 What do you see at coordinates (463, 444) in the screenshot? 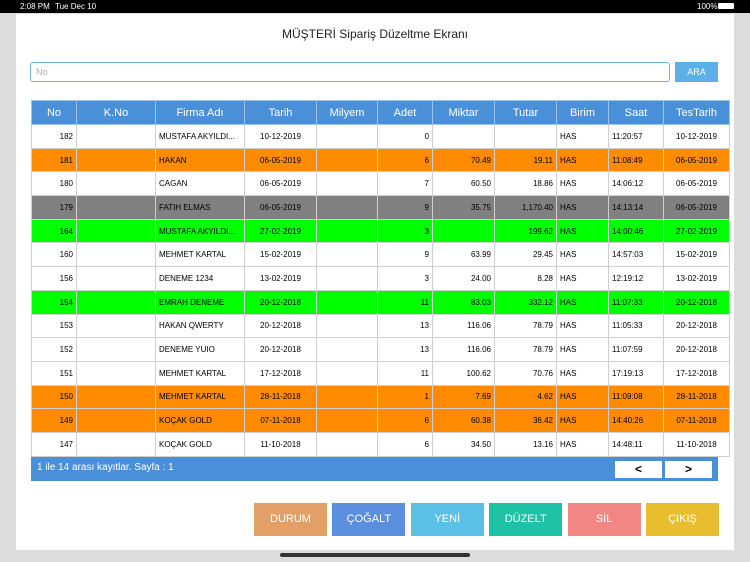
I see `table-cell: 34.50` at bounding box center [463, 444].